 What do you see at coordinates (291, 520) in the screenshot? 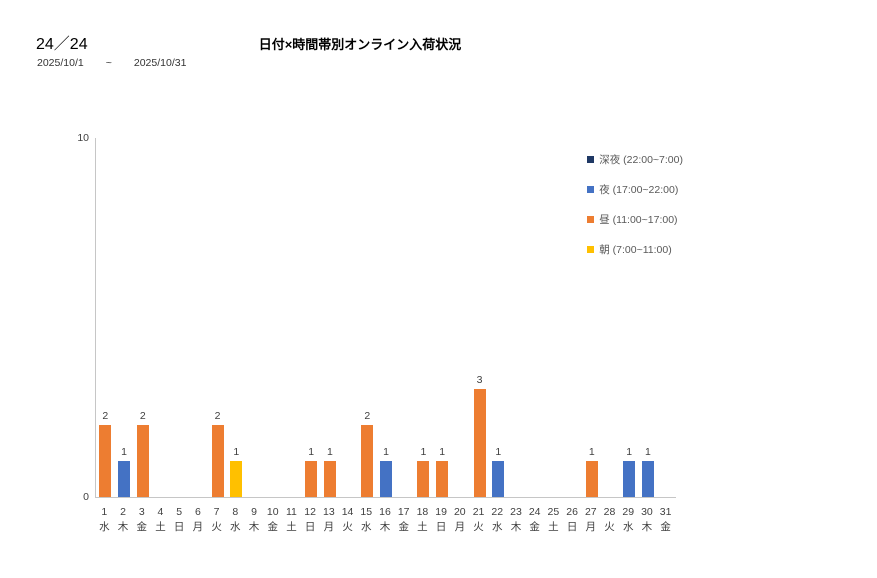
I see `x-axis-label: 11 土` at bounding box center [291, 520].